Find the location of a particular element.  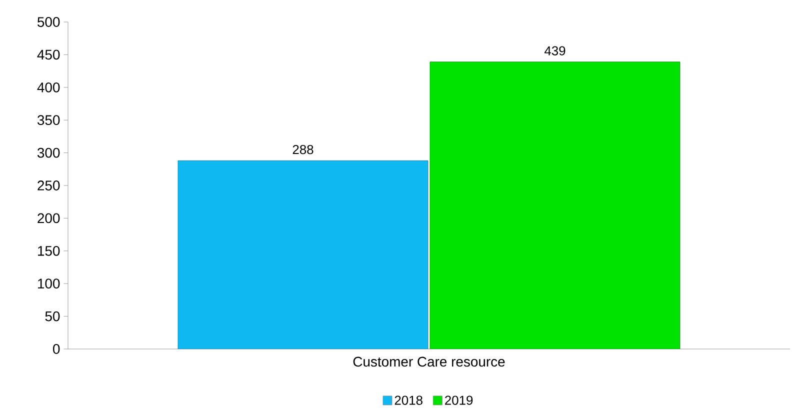

data-label: 439 is located at coordinates (555, 51).